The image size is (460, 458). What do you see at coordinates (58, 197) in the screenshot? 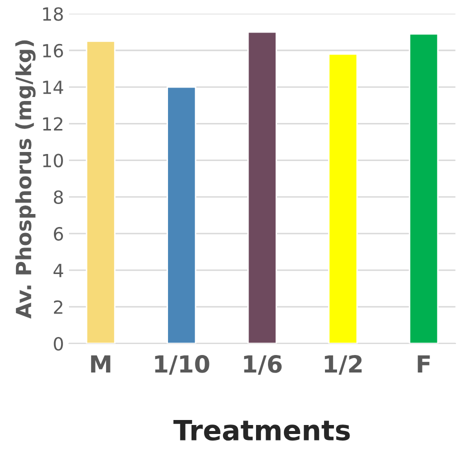
I see `y-tick-label: 8` at bounding box center [58, 197].